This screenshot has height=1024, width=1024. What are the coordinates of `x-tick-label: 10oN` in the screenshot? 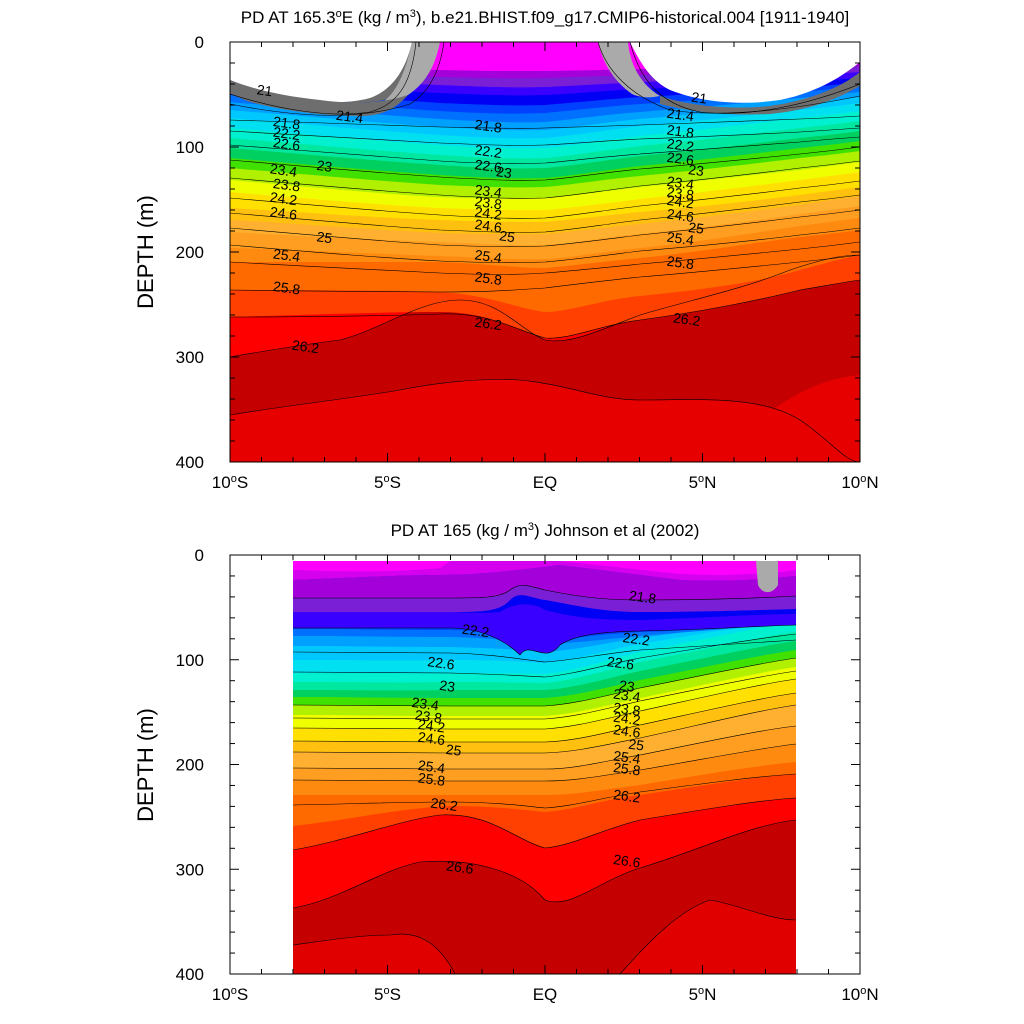 It's located at (859, 994).